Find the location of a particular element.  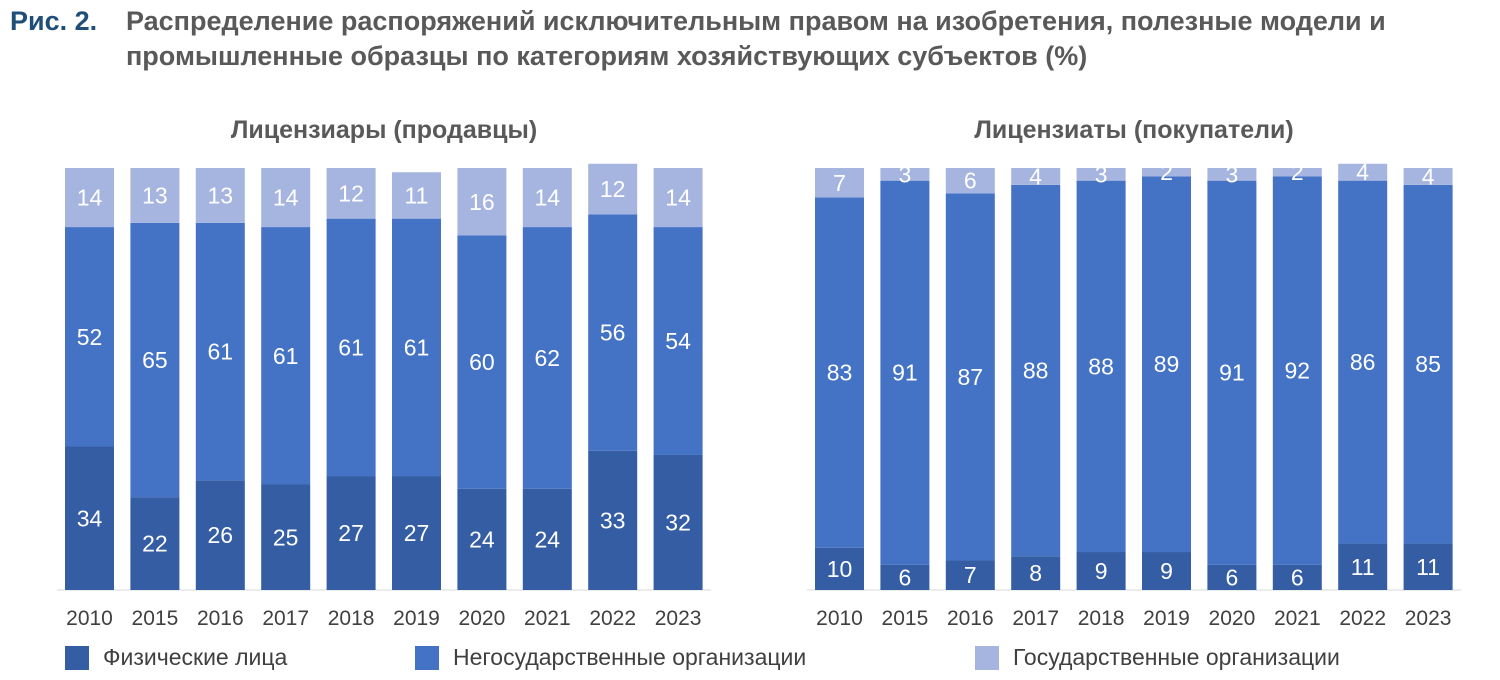

figure-number: Рис. 2. is located at coordinates (54, 21).